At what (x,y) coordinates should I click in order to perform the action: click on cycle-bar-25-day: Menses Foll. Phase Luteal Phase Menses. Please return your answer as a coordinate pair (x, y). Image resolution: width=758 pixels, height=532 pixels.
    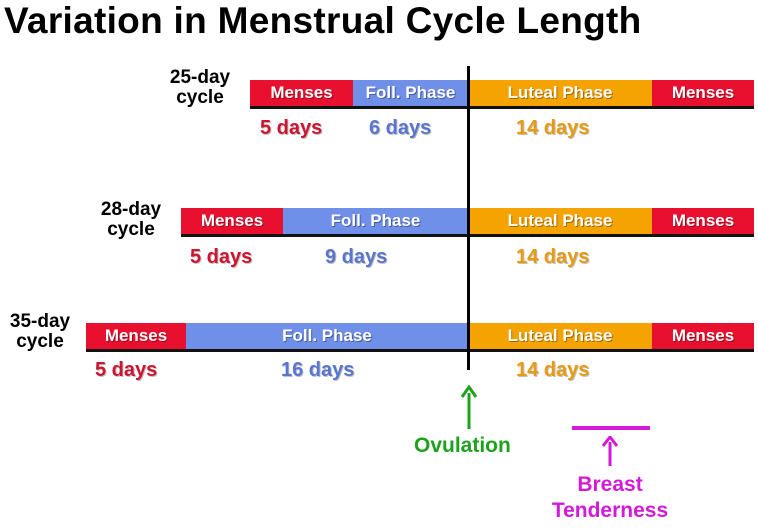
    Looking at the image, I should click on (502, 94).